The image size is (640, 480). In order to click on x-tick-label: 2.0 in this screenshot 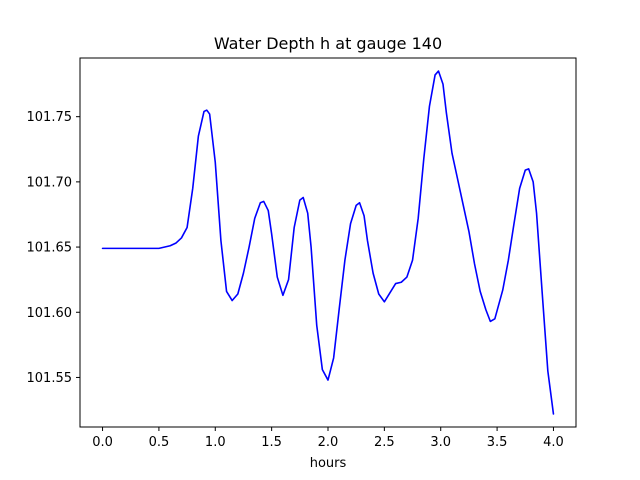, I will do `click(328, 442)`.